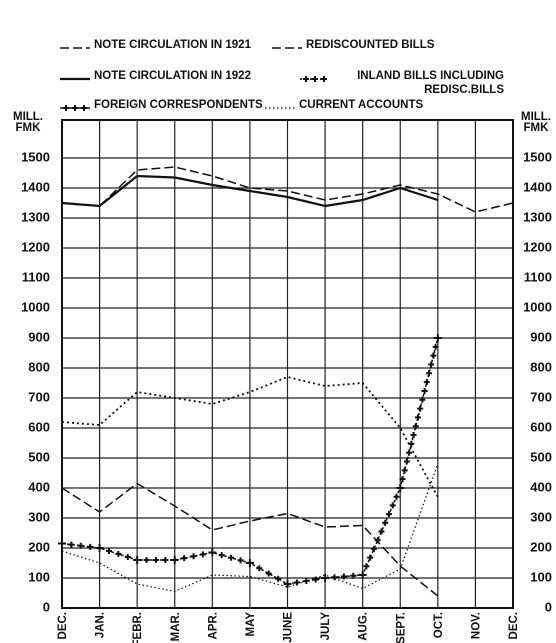  I want to click on y-tick-label: 200, so click(541, 546).